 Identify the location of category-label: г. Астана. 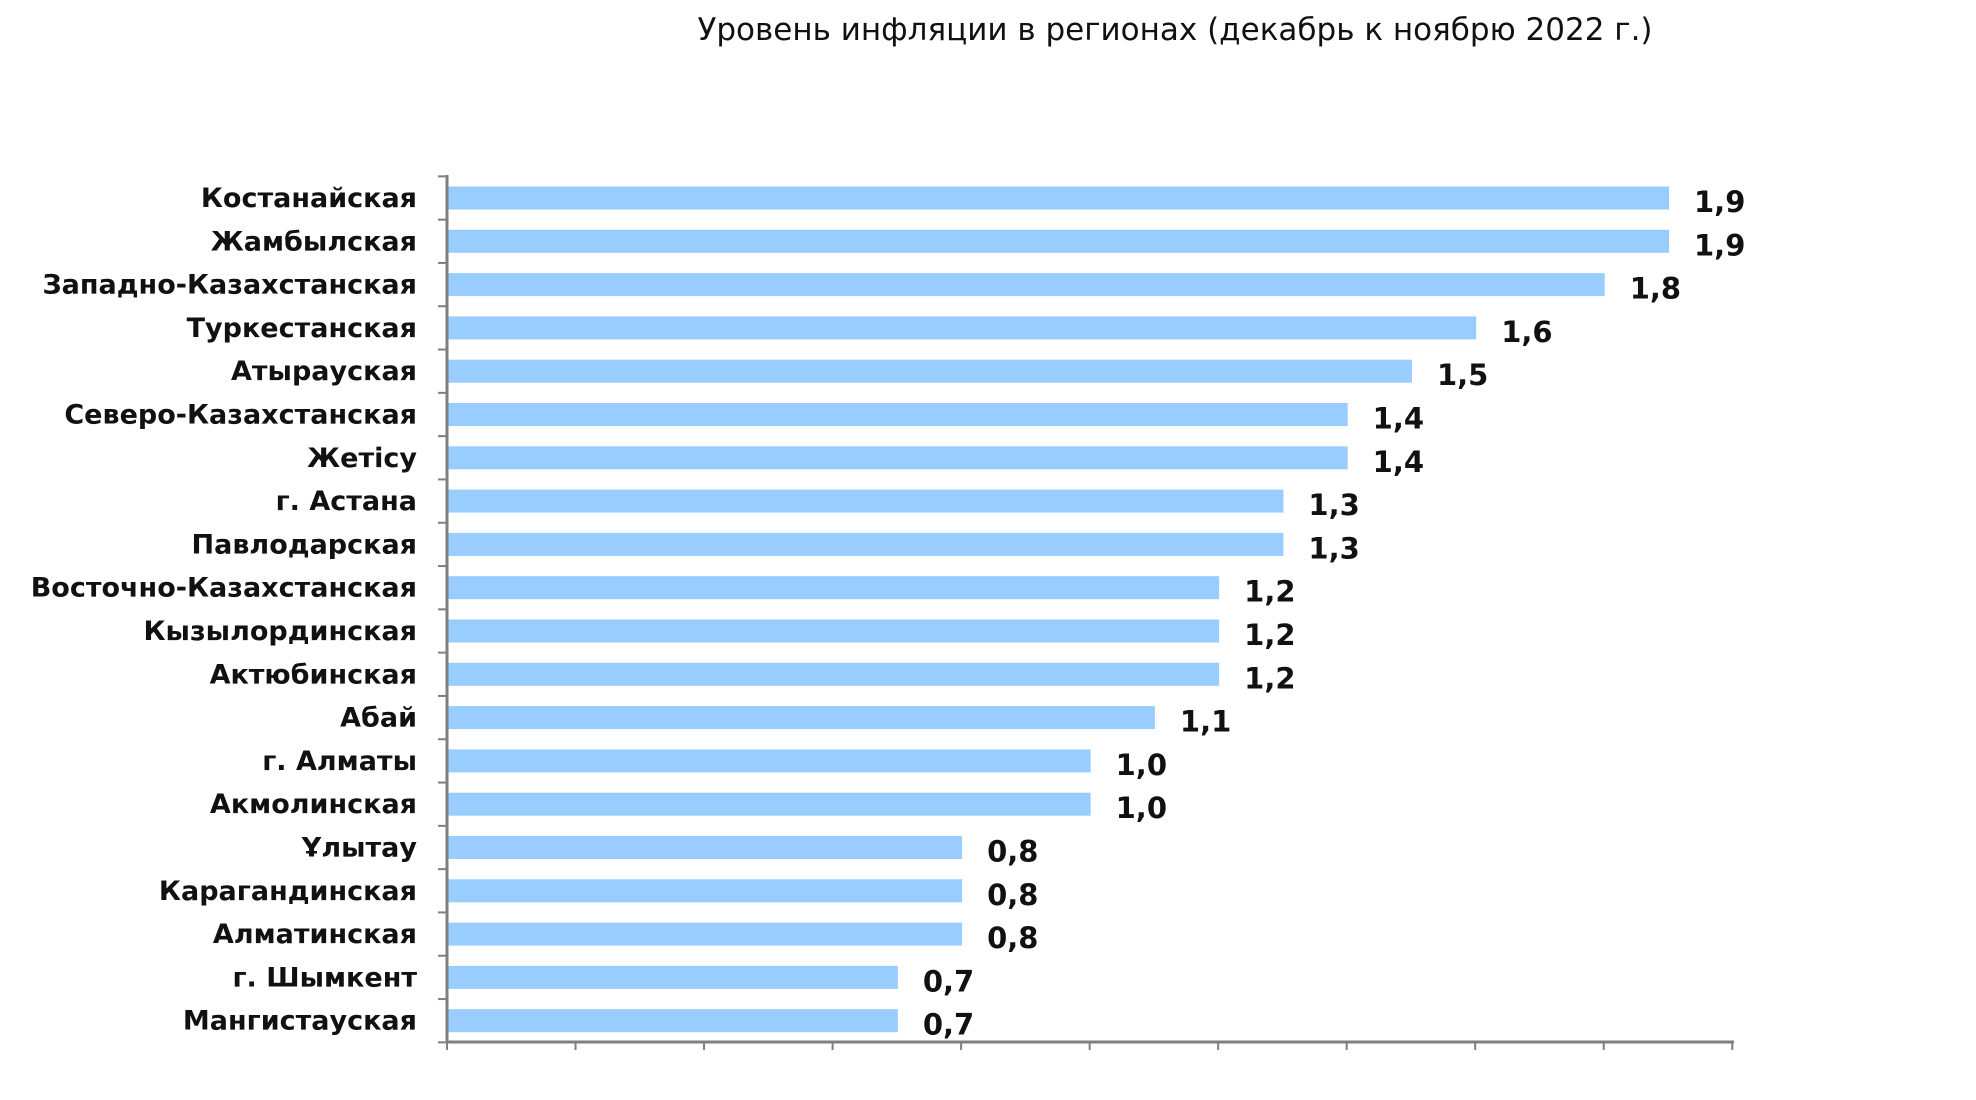
(346, 501).